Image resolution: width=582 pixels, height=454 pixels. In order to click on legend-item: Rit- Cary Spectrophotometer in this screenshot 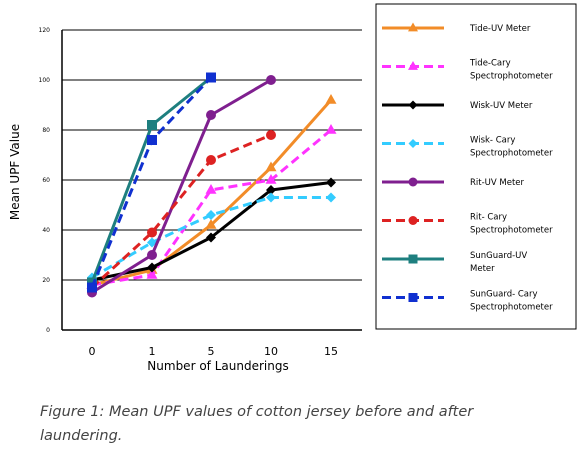, I will do `click(467, 224)`.